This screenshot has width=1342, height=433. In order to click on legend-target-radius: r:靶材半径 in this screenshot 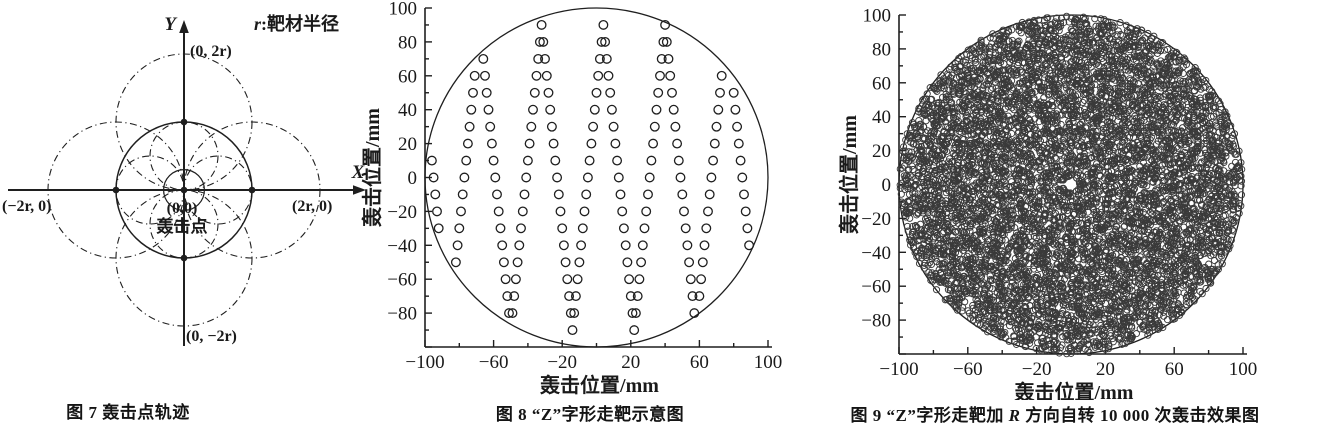, I will do `click(296, 23)`.